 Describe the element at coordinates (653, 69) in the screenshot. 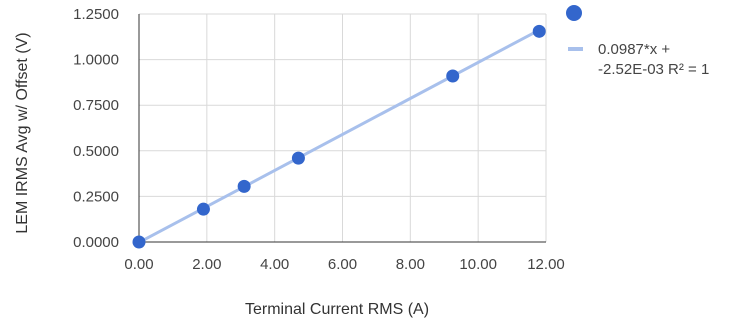

I see `legend-trendline-label-line2: -2.52E-03 R² = 1` at that location.